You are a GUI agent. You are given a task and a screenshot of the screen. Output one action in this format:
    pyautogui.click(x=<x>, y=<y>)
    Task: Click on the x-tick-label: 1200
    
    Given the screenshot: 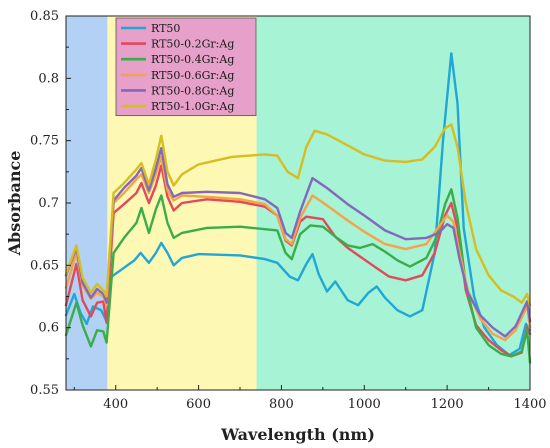 What is the action you would take?
    pyautogui.click(x=447, y=404)
    